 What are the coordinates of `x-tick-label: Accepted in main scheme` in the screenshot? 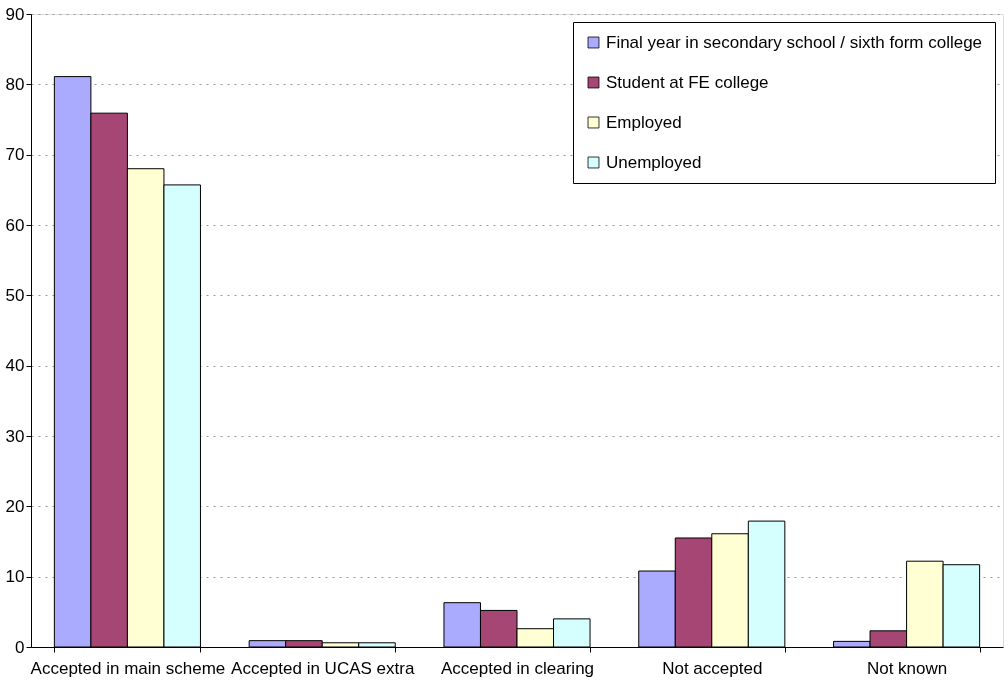 It's located at (128, 668).